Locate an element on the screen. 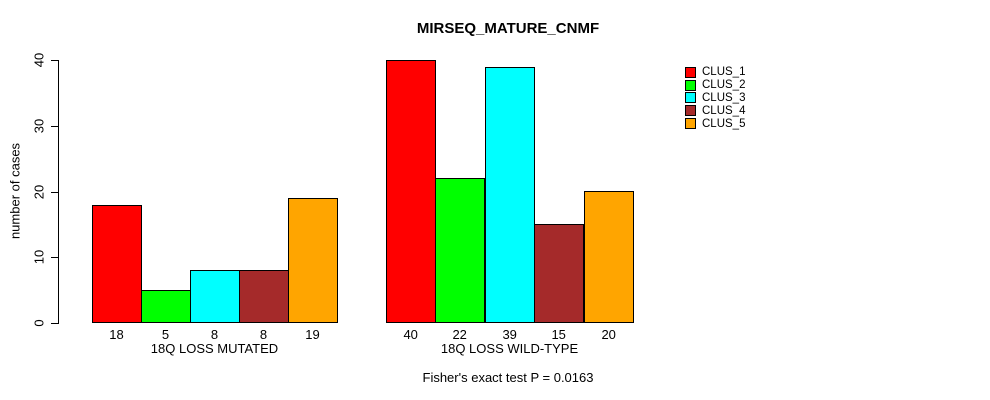 The height and width of the screenshot is (400, 990). legend-label: CLUS_3 is located at coordinates (724, 97).